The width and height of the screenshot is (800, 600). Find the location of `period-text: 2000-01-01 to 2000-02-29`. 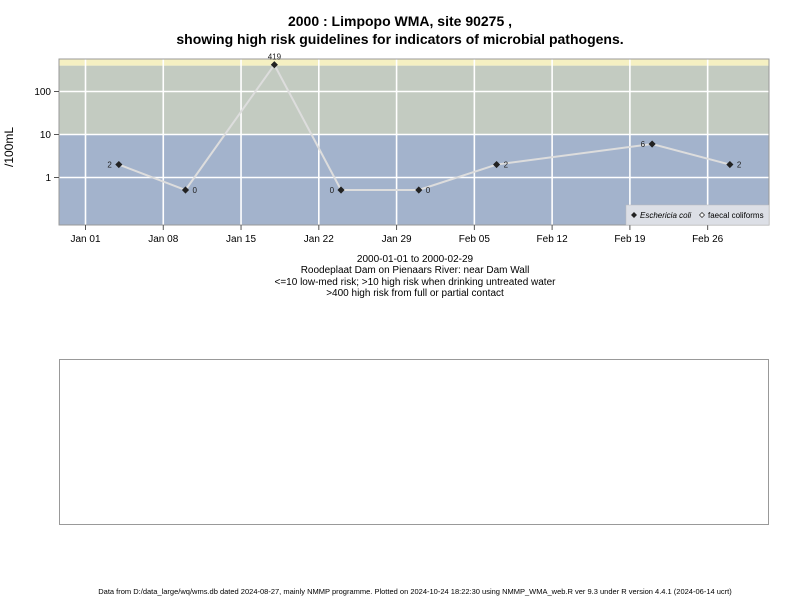

period-text: 2000-01-01 to 2000-02-29 is located at coordinates (415, 259).